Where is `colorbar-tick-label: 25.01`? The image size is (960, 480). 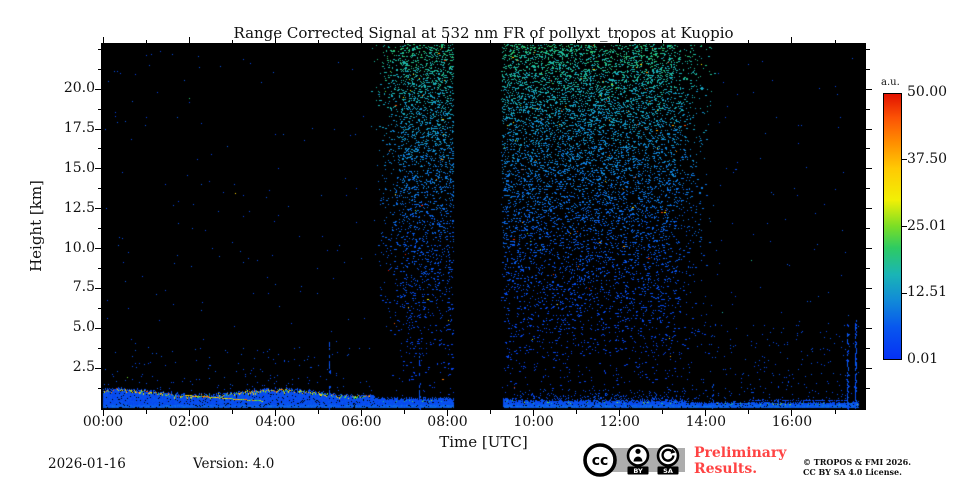
colorbar-tick-label: 25.01 is located at coordinates (927, 225).